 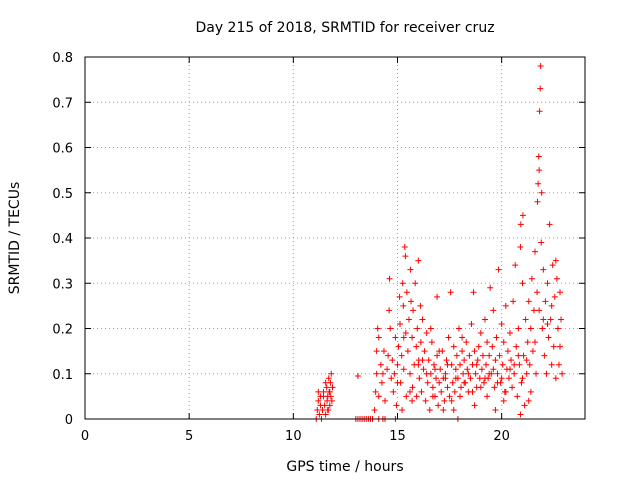 I want to click on y-tick-label: 0.1, so click(x=62, y=375).